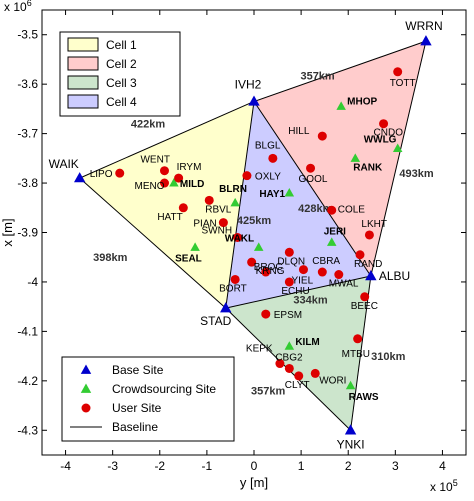  Describe the element at coordinates (254, 482) in the screenshot. I see `x-axis-label: y [m]` at that location.